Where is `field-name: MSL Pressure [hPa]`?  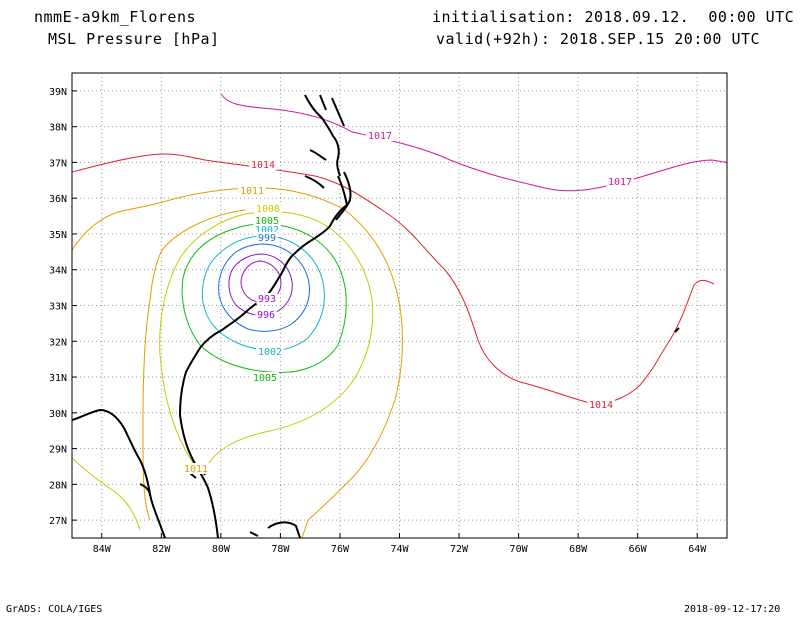
field-name: MSL Pressure [hPa] is located at coordinates (134, 39).